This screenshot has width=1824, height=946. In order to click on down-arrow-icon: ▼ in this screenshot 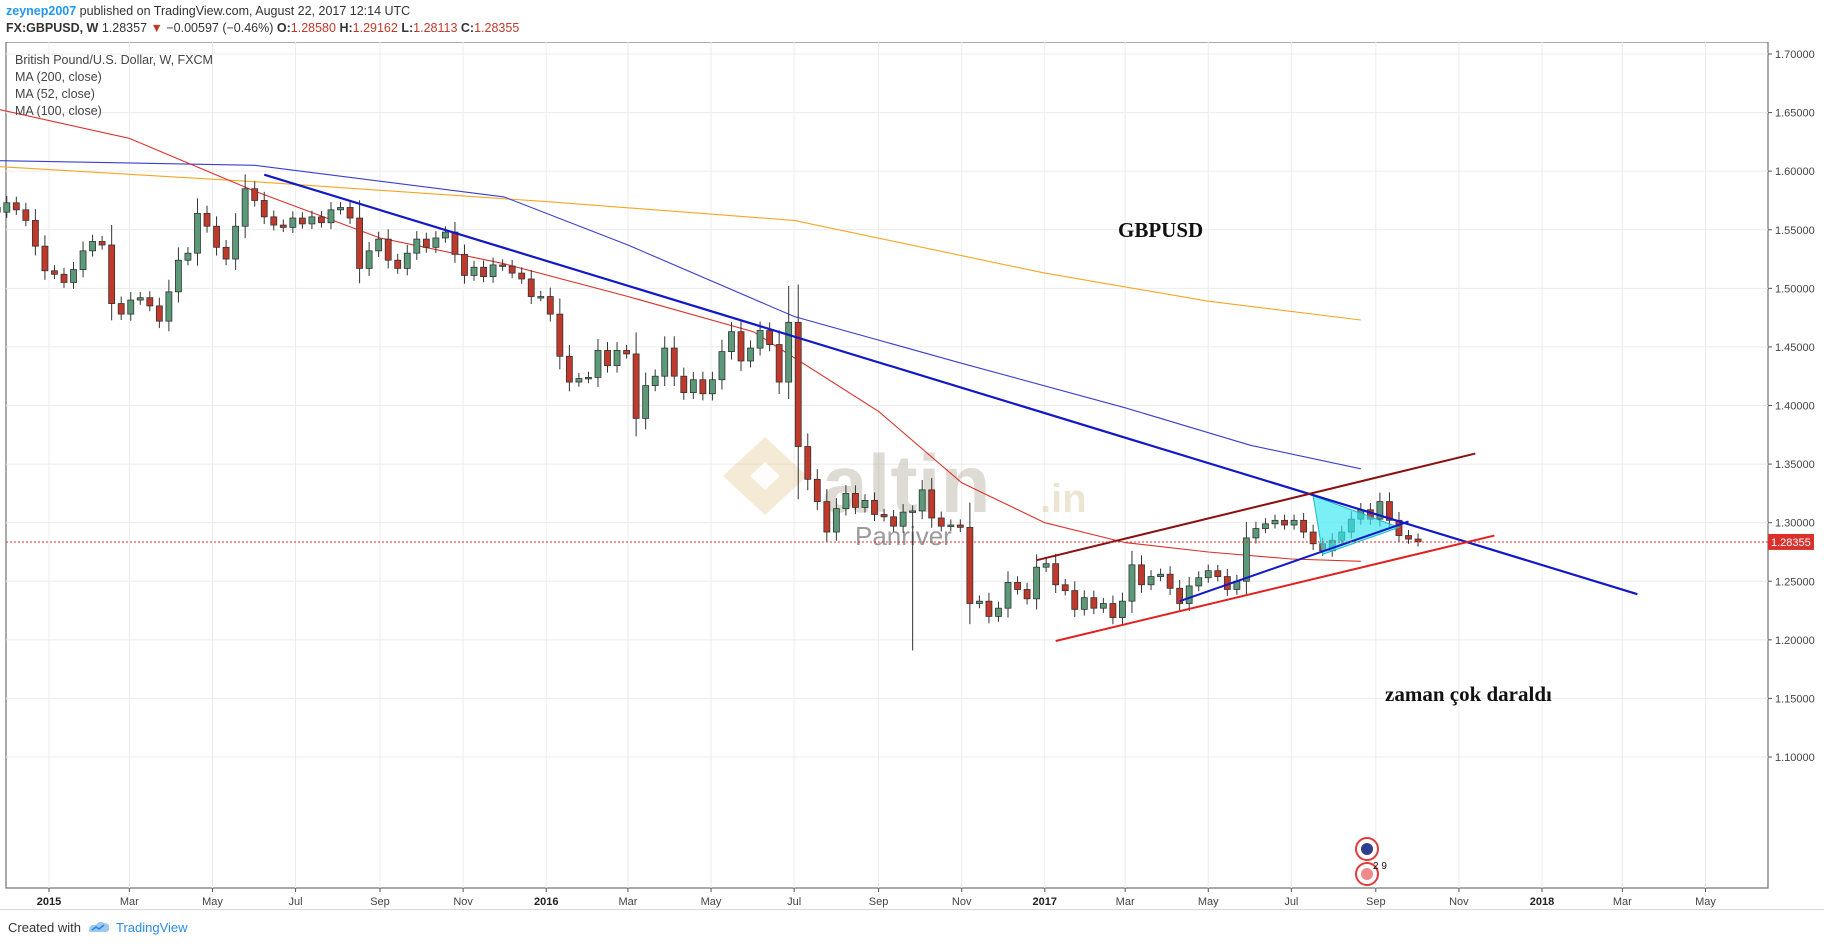, I will do `click(157, 28)`.